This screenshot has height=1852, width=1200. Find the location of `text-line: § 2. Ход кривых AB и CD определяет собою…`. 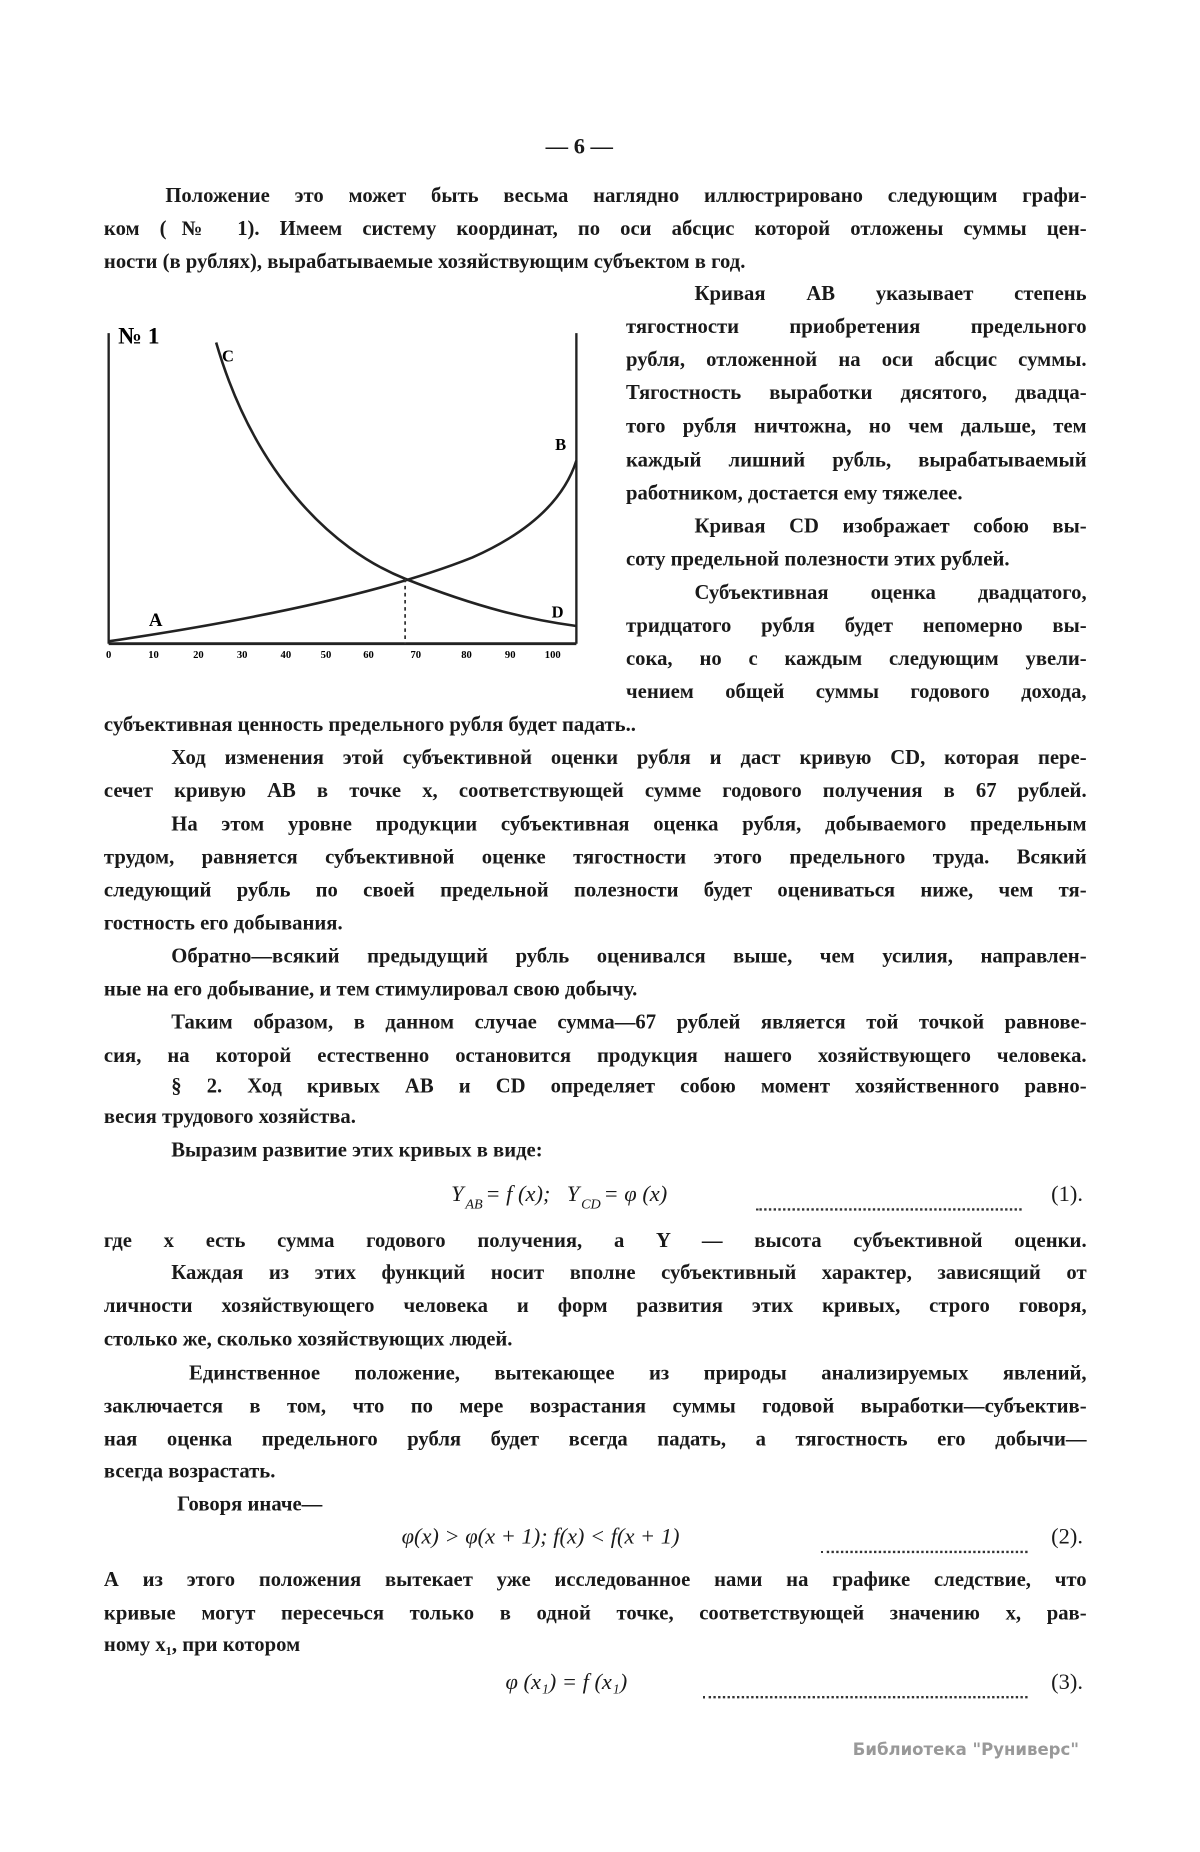

text-line: § 2. Ход кривых AB и CD определяет собою… is located at coordinates (629, 1085).